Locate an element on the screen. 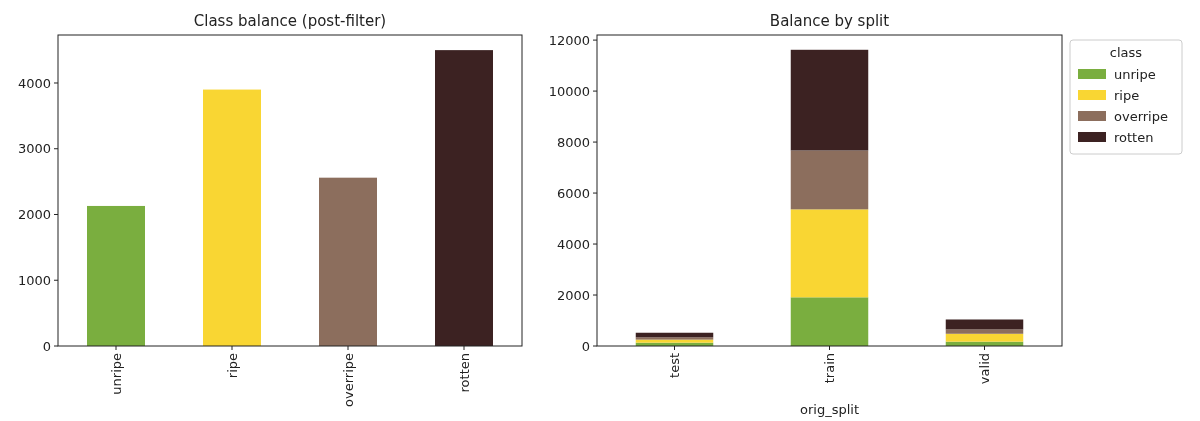  x-tick-label: test is located at coordinates (675, 365).